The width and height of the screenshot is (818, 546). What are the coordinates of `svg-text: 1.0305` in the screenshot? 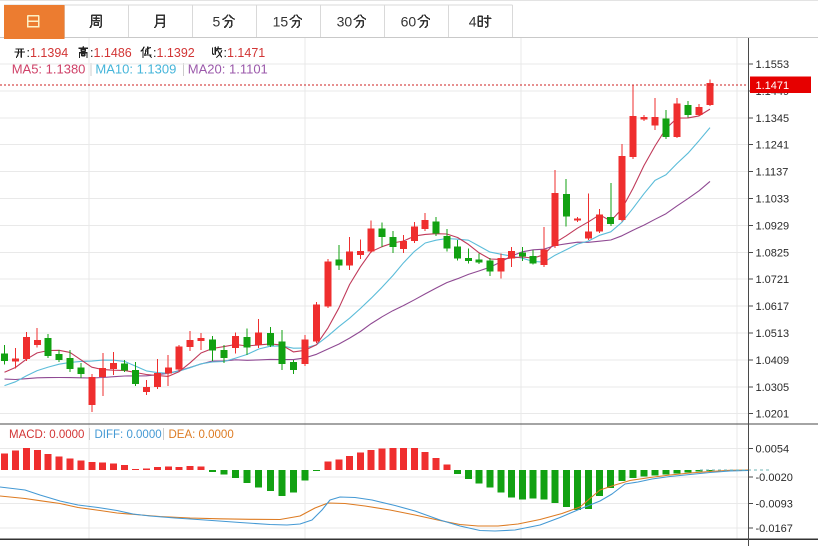 It's located at (773, 388).